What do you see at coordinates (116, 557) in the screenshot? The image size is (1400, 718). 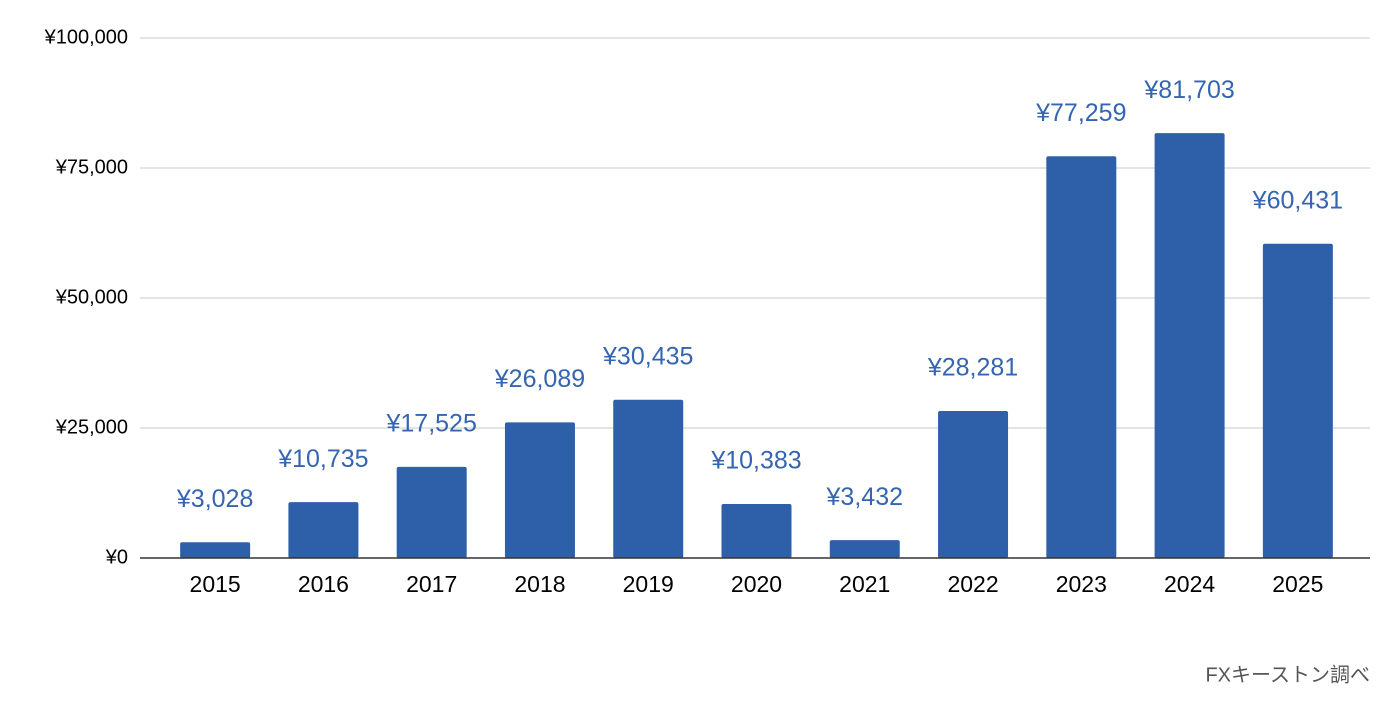 I see `y-tick-label: ¥0` at bounding box center [116, 557].